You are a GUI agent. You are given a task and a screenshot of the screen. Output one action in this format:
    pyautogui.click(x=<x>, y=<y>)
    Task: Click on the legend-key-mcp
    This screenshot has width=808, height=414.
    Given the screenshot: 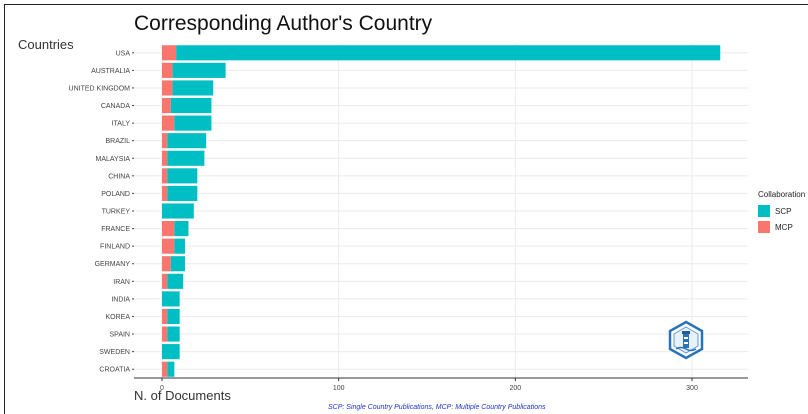 What is the action you would take?
    pyautogui.click(x=764, y=227)
    